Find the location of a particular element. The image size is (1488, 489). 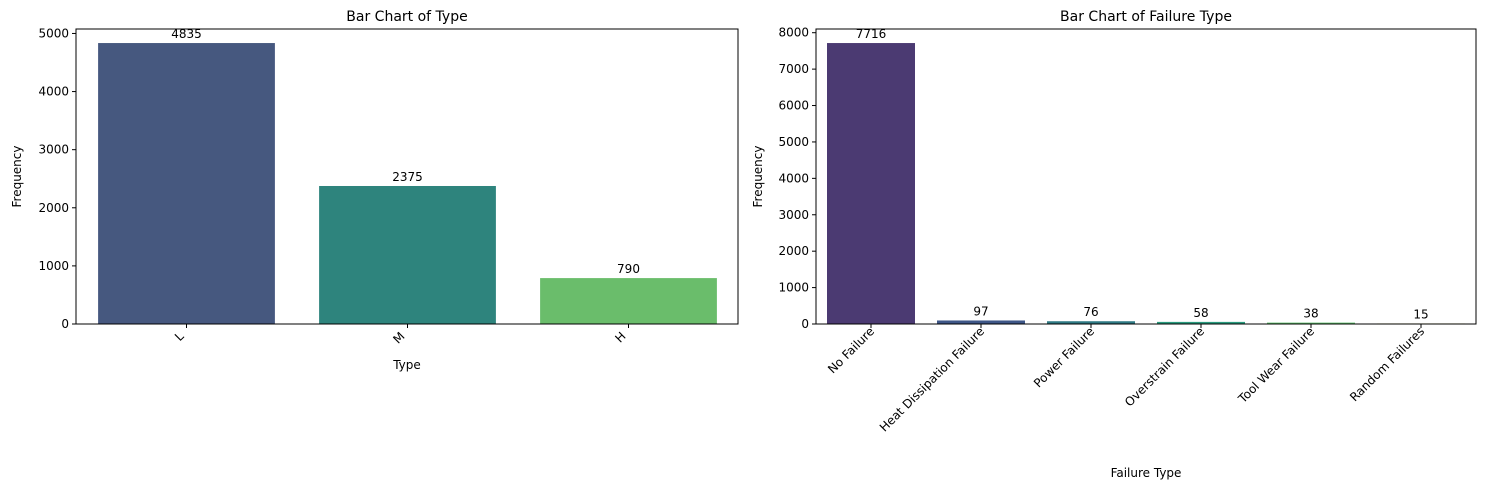

x-axis-label: Failure Type is located at coordinates (1146, 473).